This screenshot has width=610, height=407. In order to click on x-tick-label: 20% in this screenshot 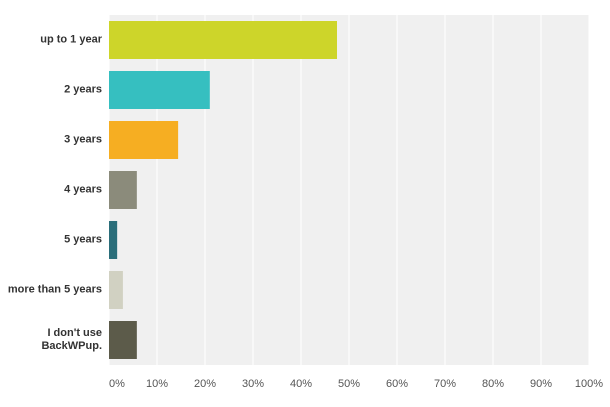, I will do `click(205, 384)`.